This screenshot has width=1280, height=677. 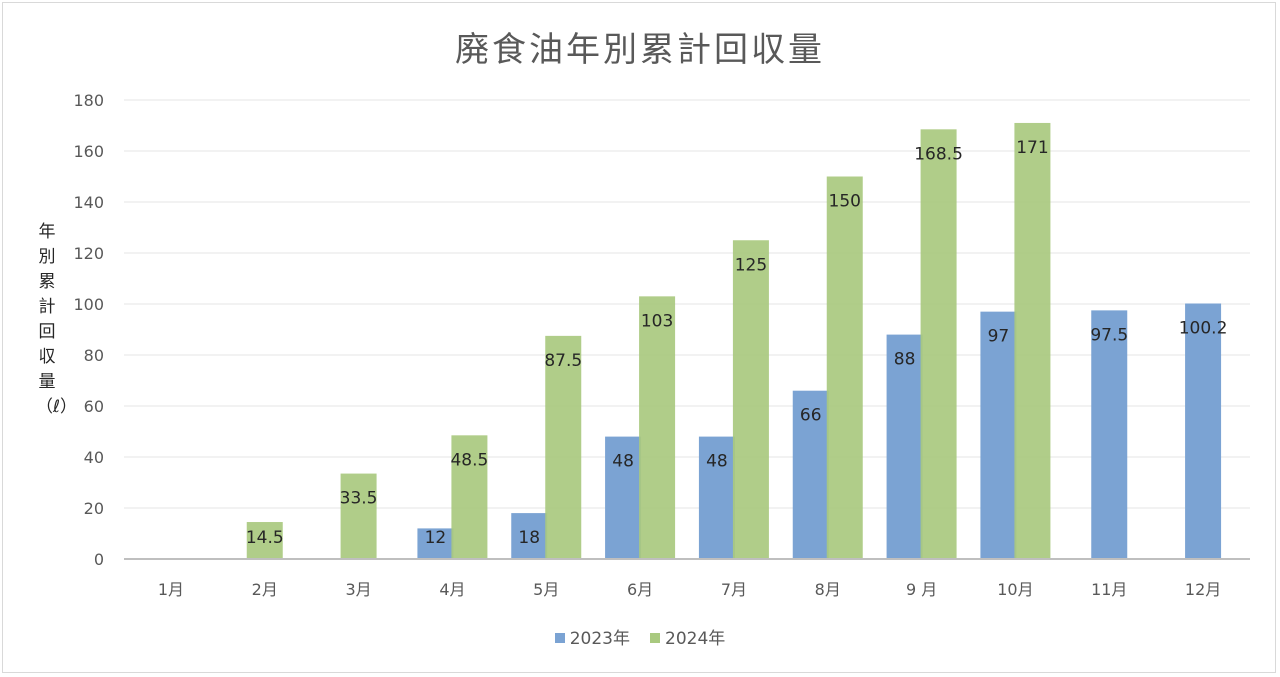 What do you see at coordinates (845, 202) in the screenshot?
I see `data-label-2024: 150` at bounding box center [845, 202].